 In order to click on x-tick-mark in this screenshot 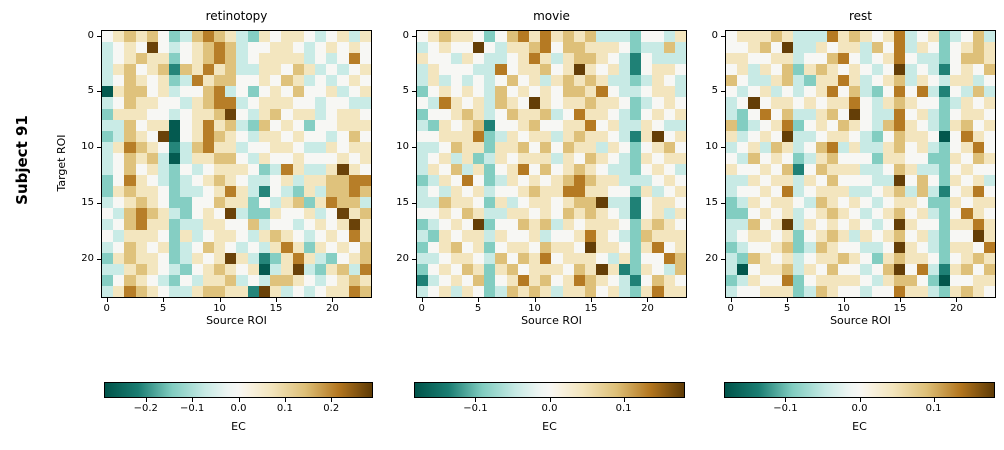, I will do `click(648, 300)`.